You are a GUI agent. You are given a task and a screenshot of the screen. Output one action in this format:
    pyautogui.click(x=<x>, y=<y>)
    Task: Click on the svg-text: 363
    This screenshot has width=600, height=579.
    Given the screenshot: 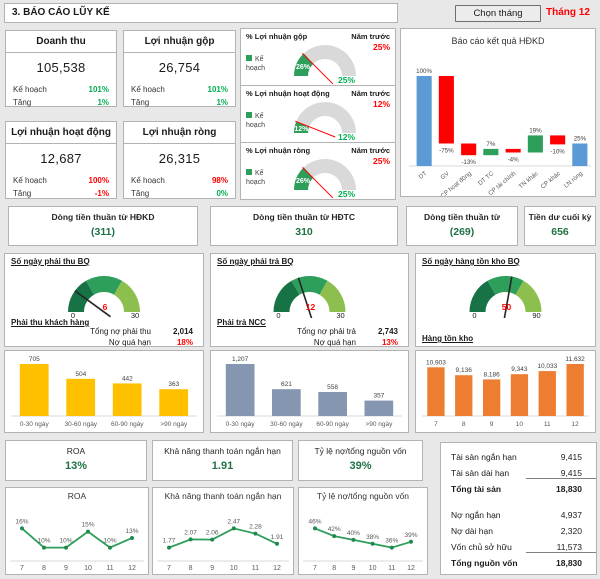 What is the action you would take?
    pyautogui.click(x=173, y=384)
    